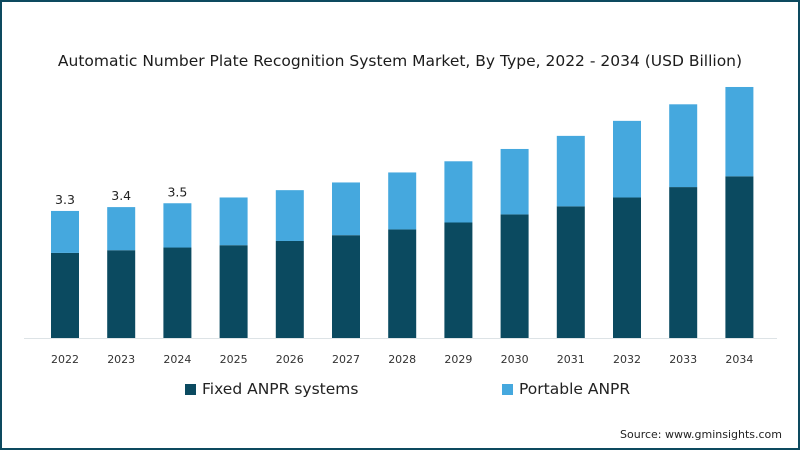 The image size is (800, 450). What do you see at coordinates (65, 231) in the screenshot?
I see `bar-portable-2022` at bounding box center [65, 231].